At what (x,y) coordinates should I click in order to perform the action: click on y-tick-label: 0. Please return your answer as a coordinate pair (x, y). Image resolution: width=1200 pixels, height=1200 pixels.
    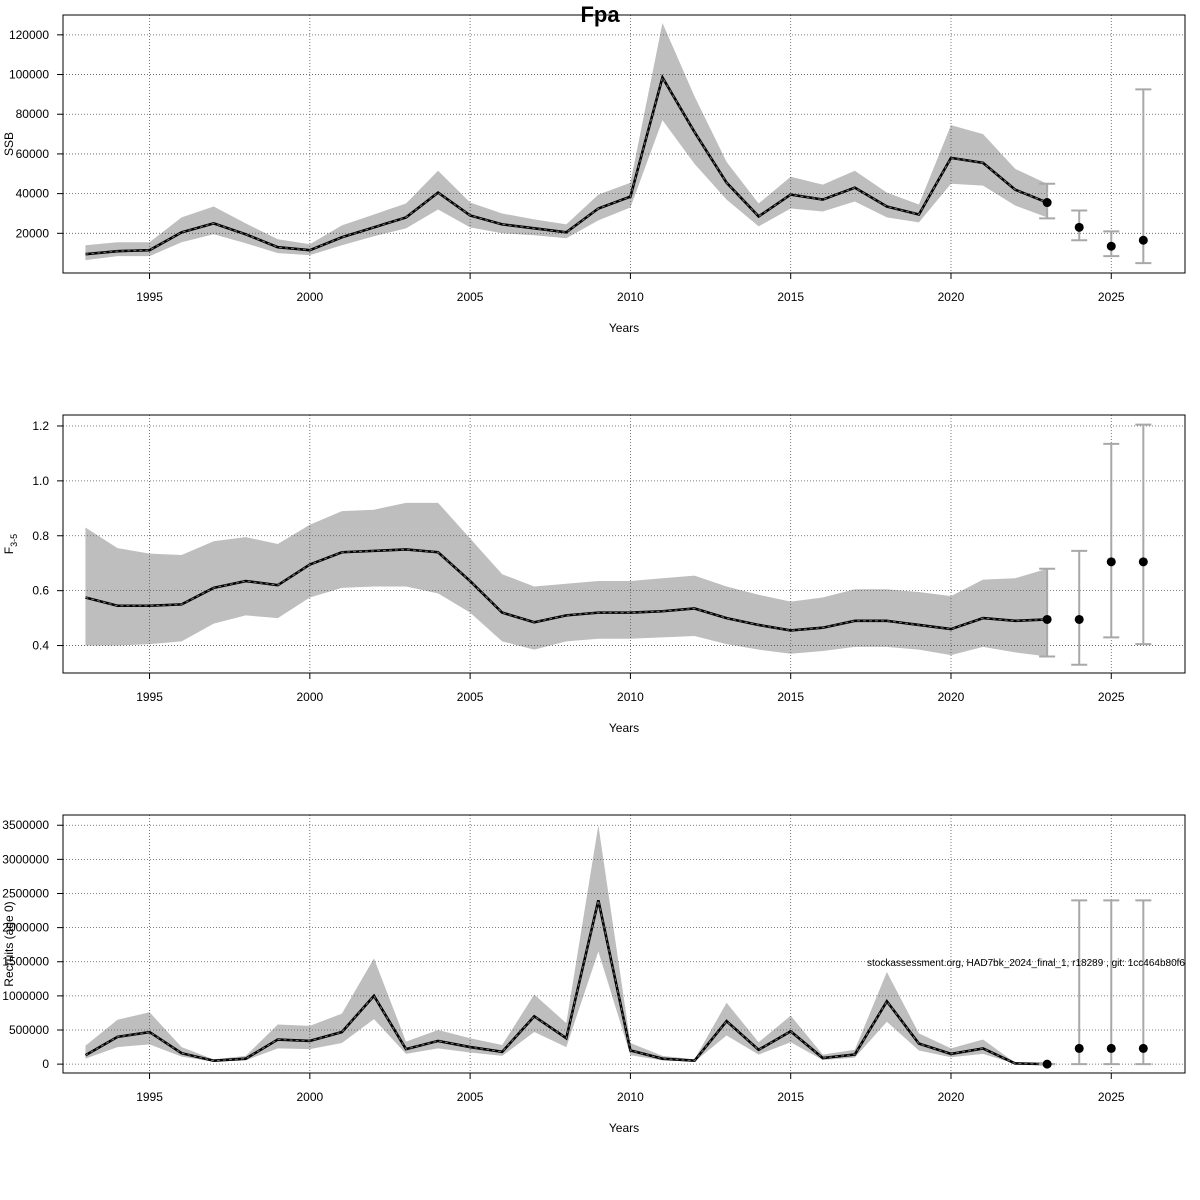
    Looking at the image, I should click on (45, 1064).